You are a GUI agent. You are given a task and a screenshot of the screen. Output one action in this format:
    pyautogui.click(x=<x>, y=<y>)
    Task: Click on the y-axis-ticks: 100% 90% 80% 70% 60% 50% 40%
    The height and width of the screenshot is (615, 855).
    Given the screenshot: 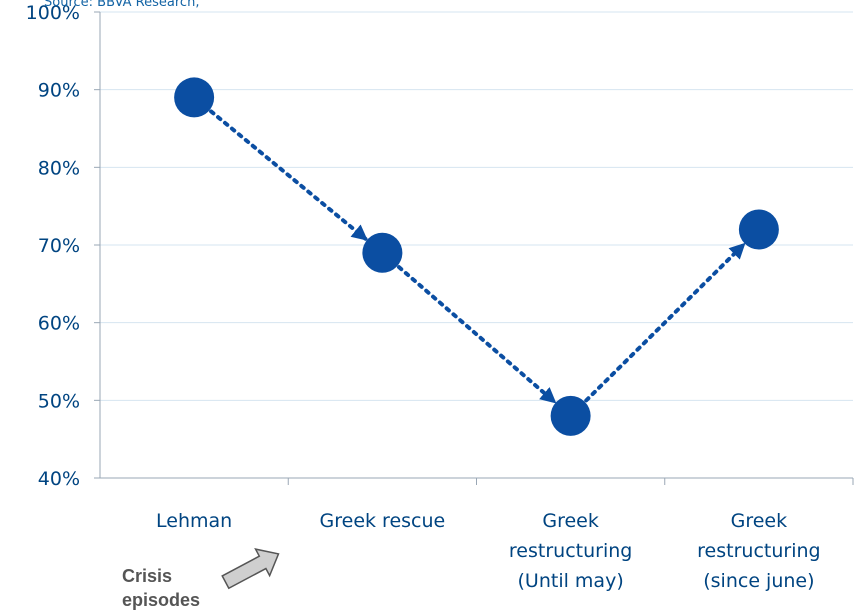 What is the action you would take?
    pyautogui.click(x=63, y=246)
    